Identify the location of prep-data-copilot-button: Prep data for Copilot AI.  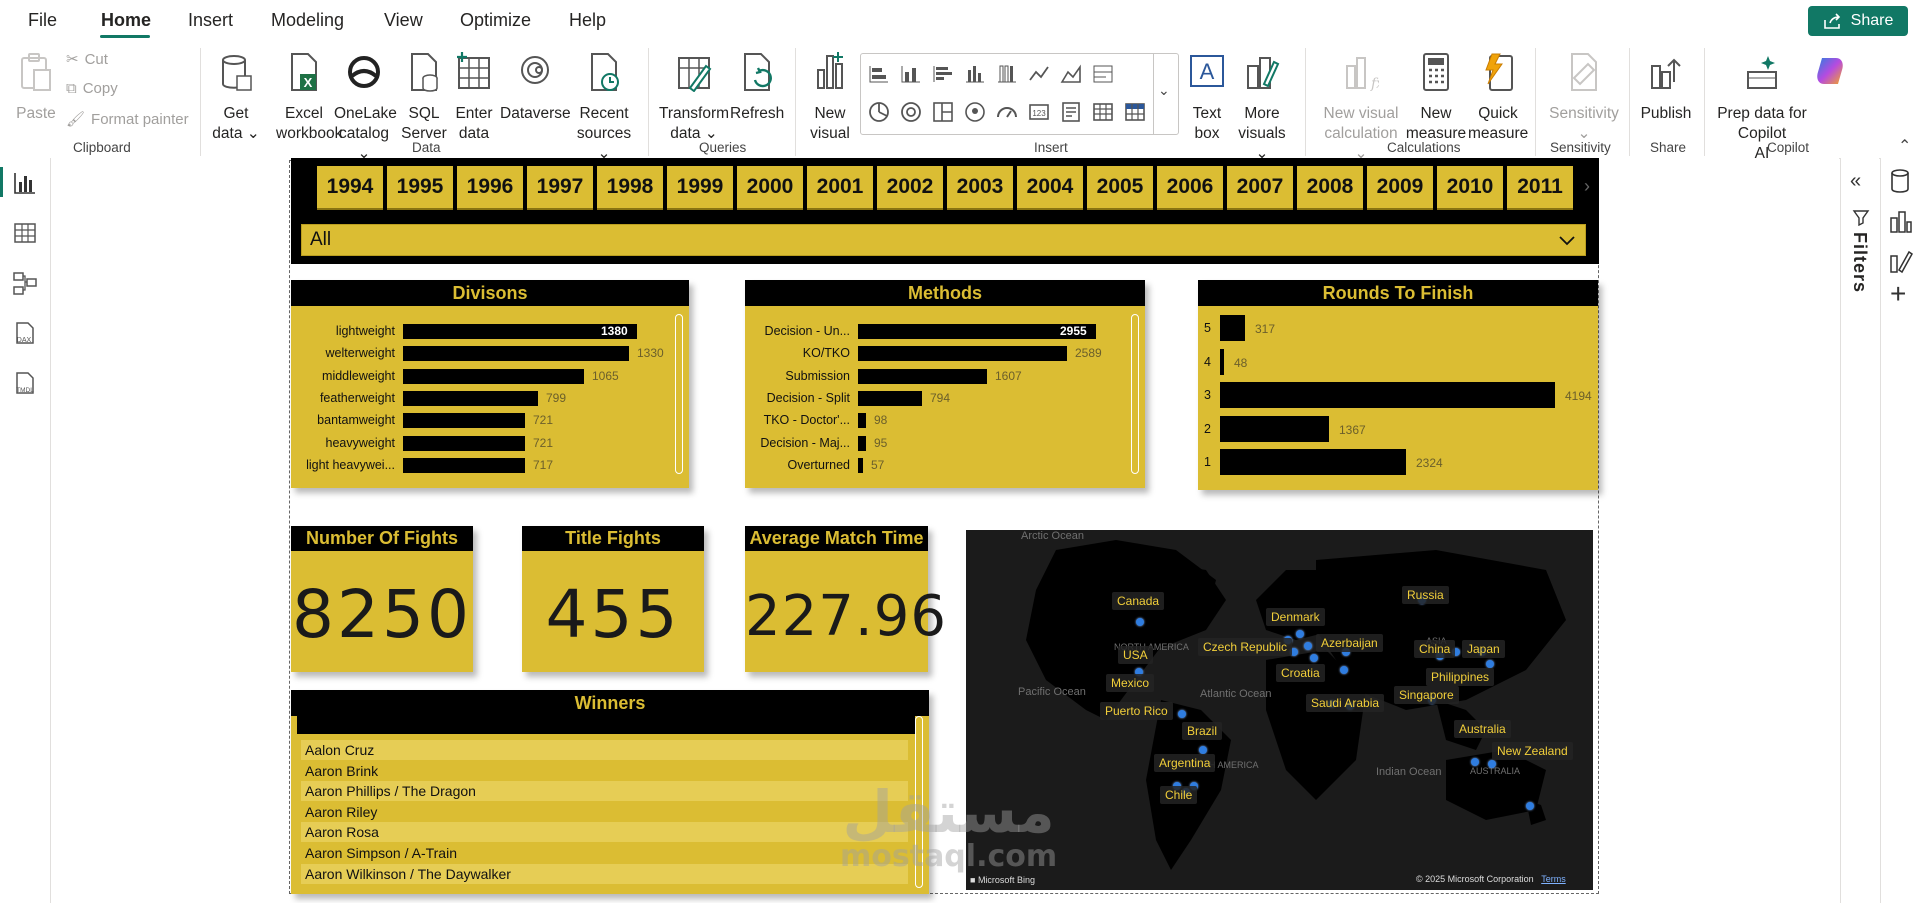
(1762, 108).